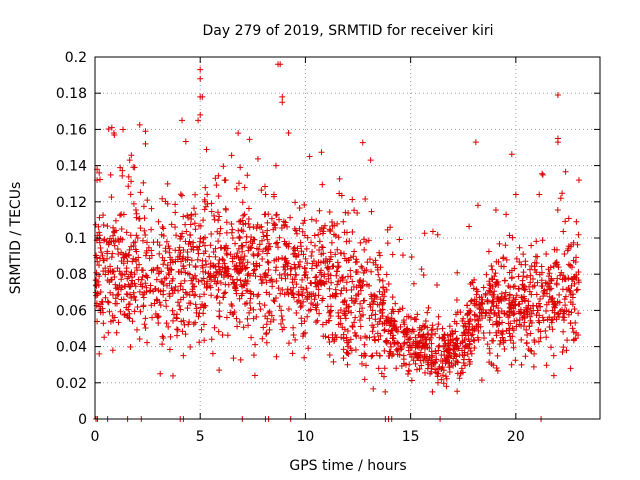  What do you see at coordinates (71, 275) in the screenshot?
I see `y-tick-label: 0.08` at bounding box center [71, 275].